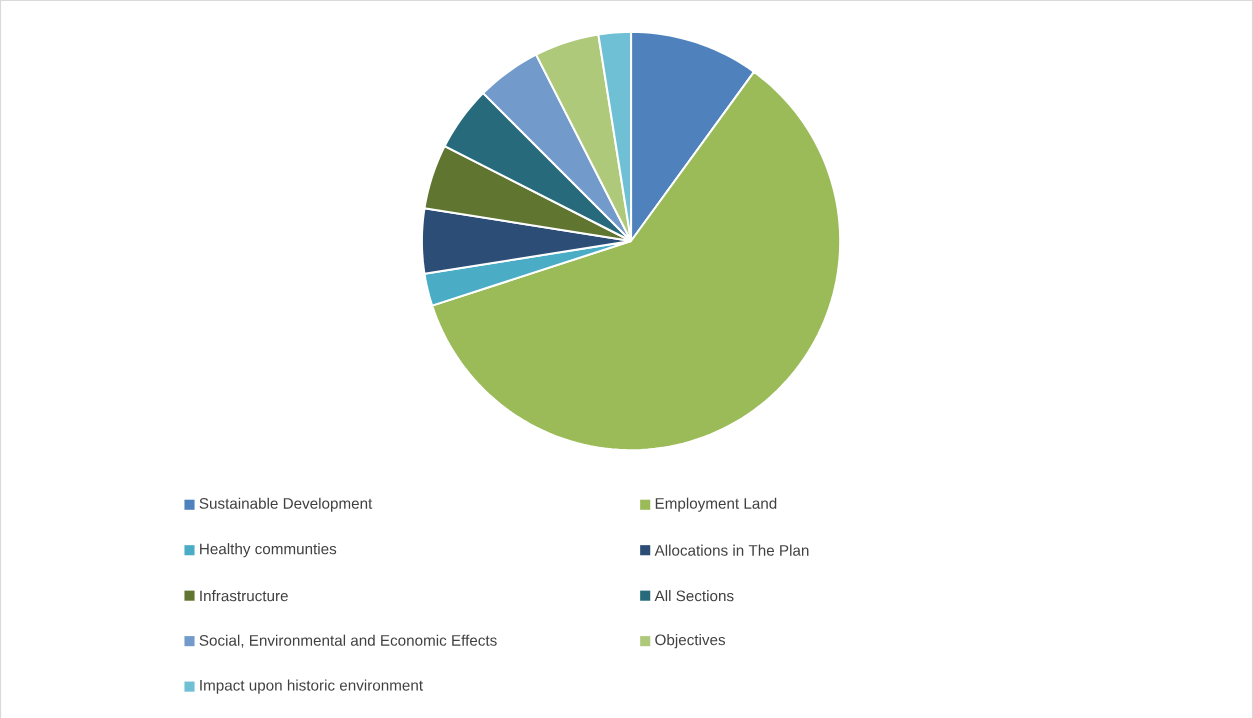 This screenshot has height=718, width=1253. Describe the element at coordinates (286, 504) in the screenshot. I see `legend-label: Sustainable Development` at that location.